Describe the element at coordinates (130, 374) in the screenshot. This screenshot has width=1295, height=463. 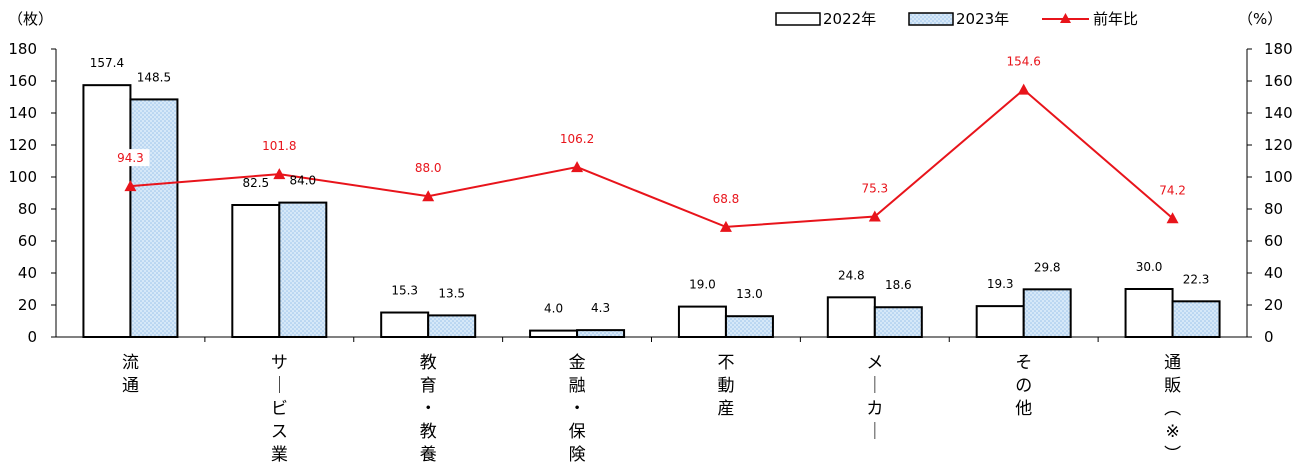
I see `category-label: 流通` at that location.